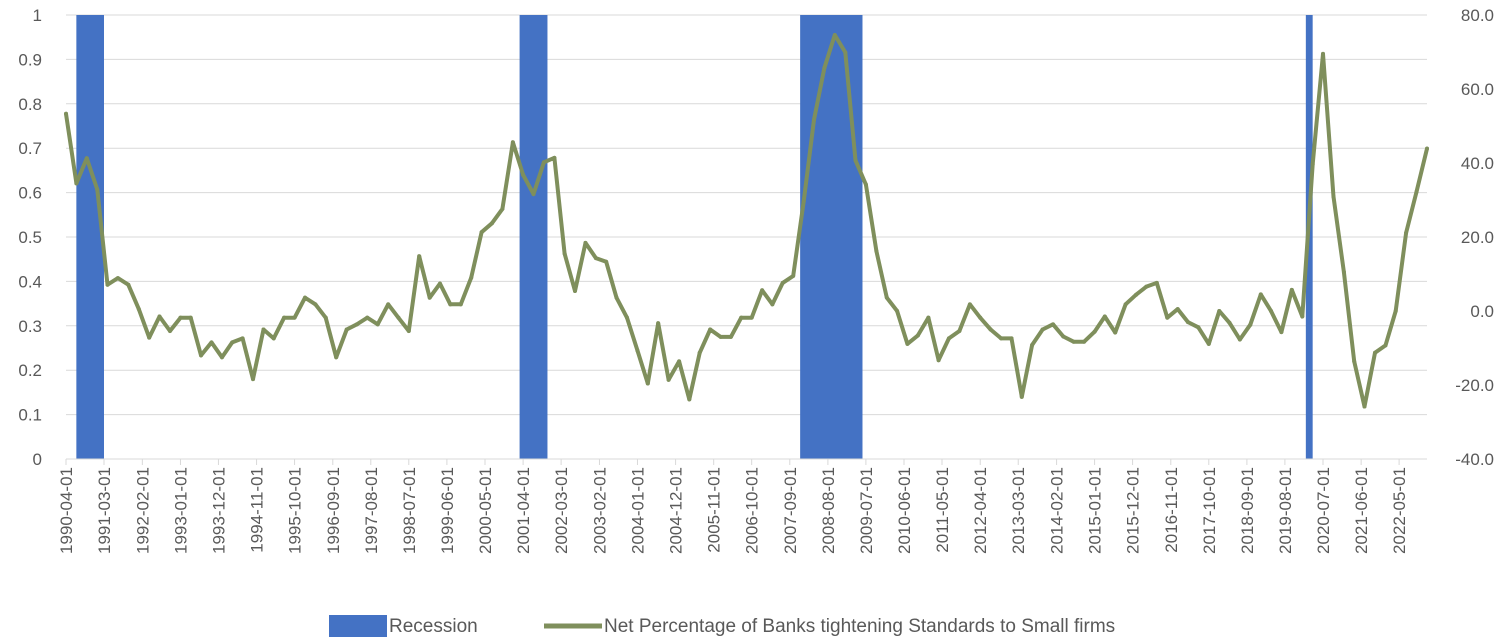 This screenshot has height=639, width=1504. Describe the element at coordinates (533, 237) in the screenshot. I see `recession-bar` at that location.